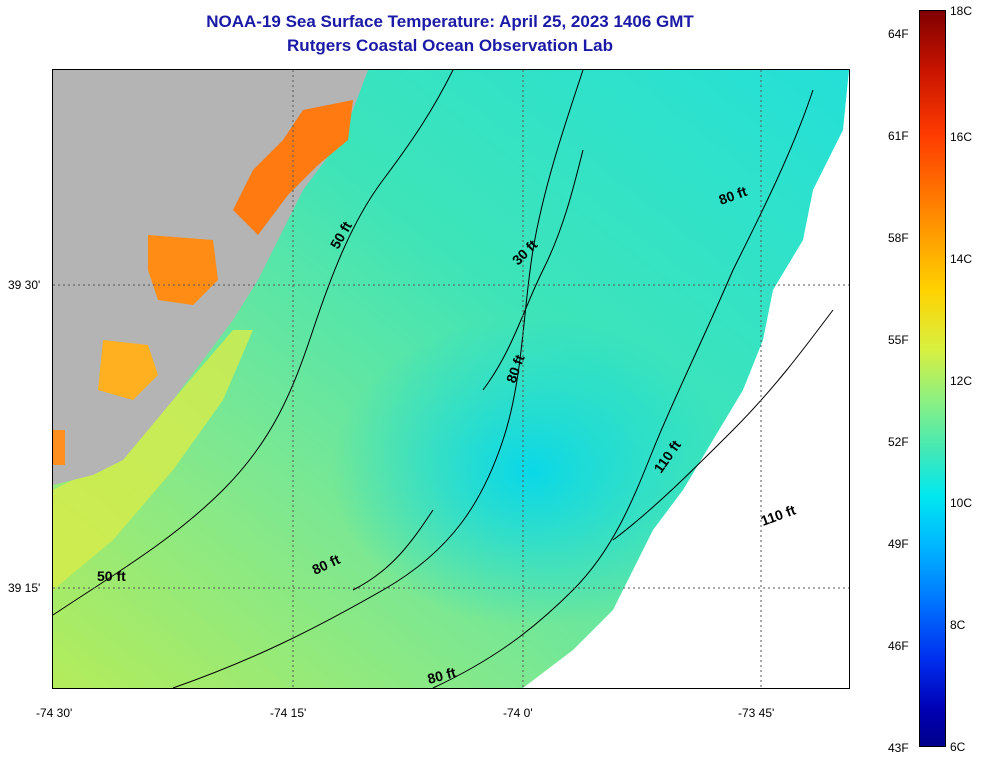  What do you see at coordinates (898, 238) in the screenshot?
I see `colorbar-f-58: 58F` at bounding box center [898, 238].